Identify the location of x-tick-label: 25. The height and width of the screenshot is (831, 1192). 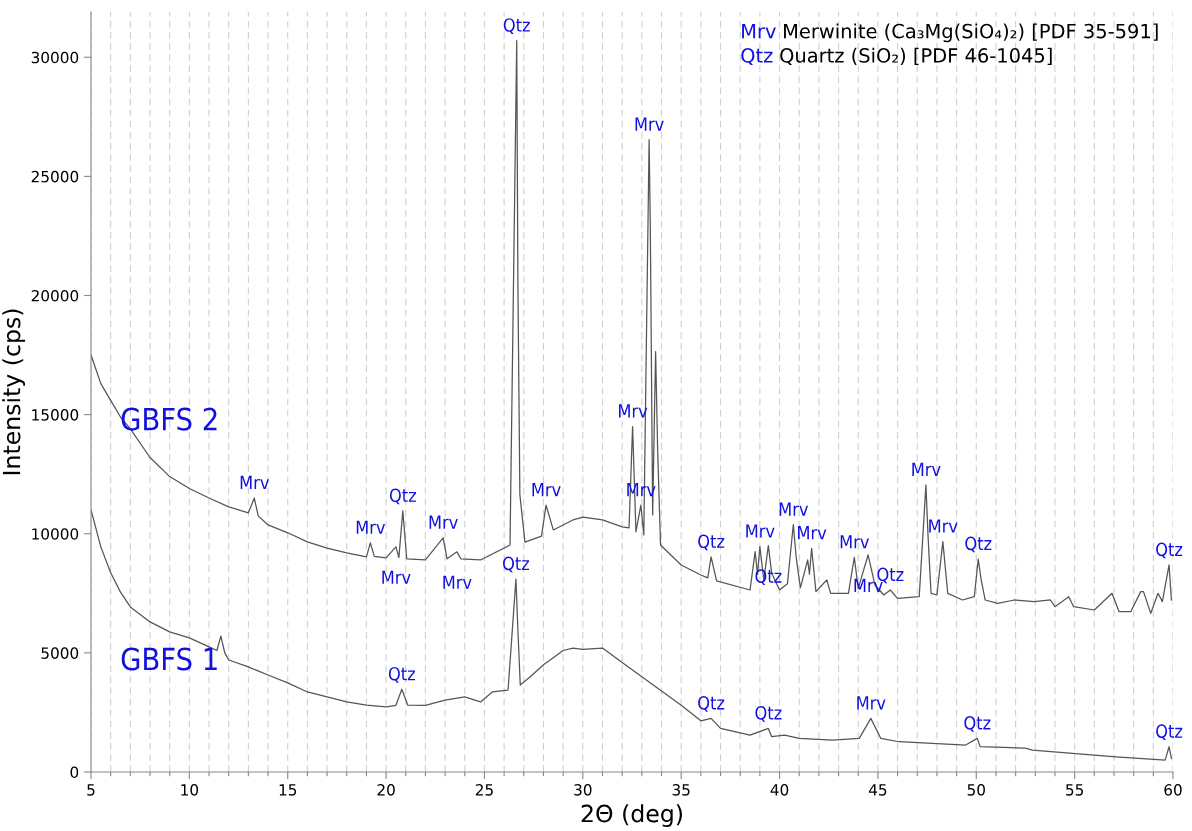
(484, 790).